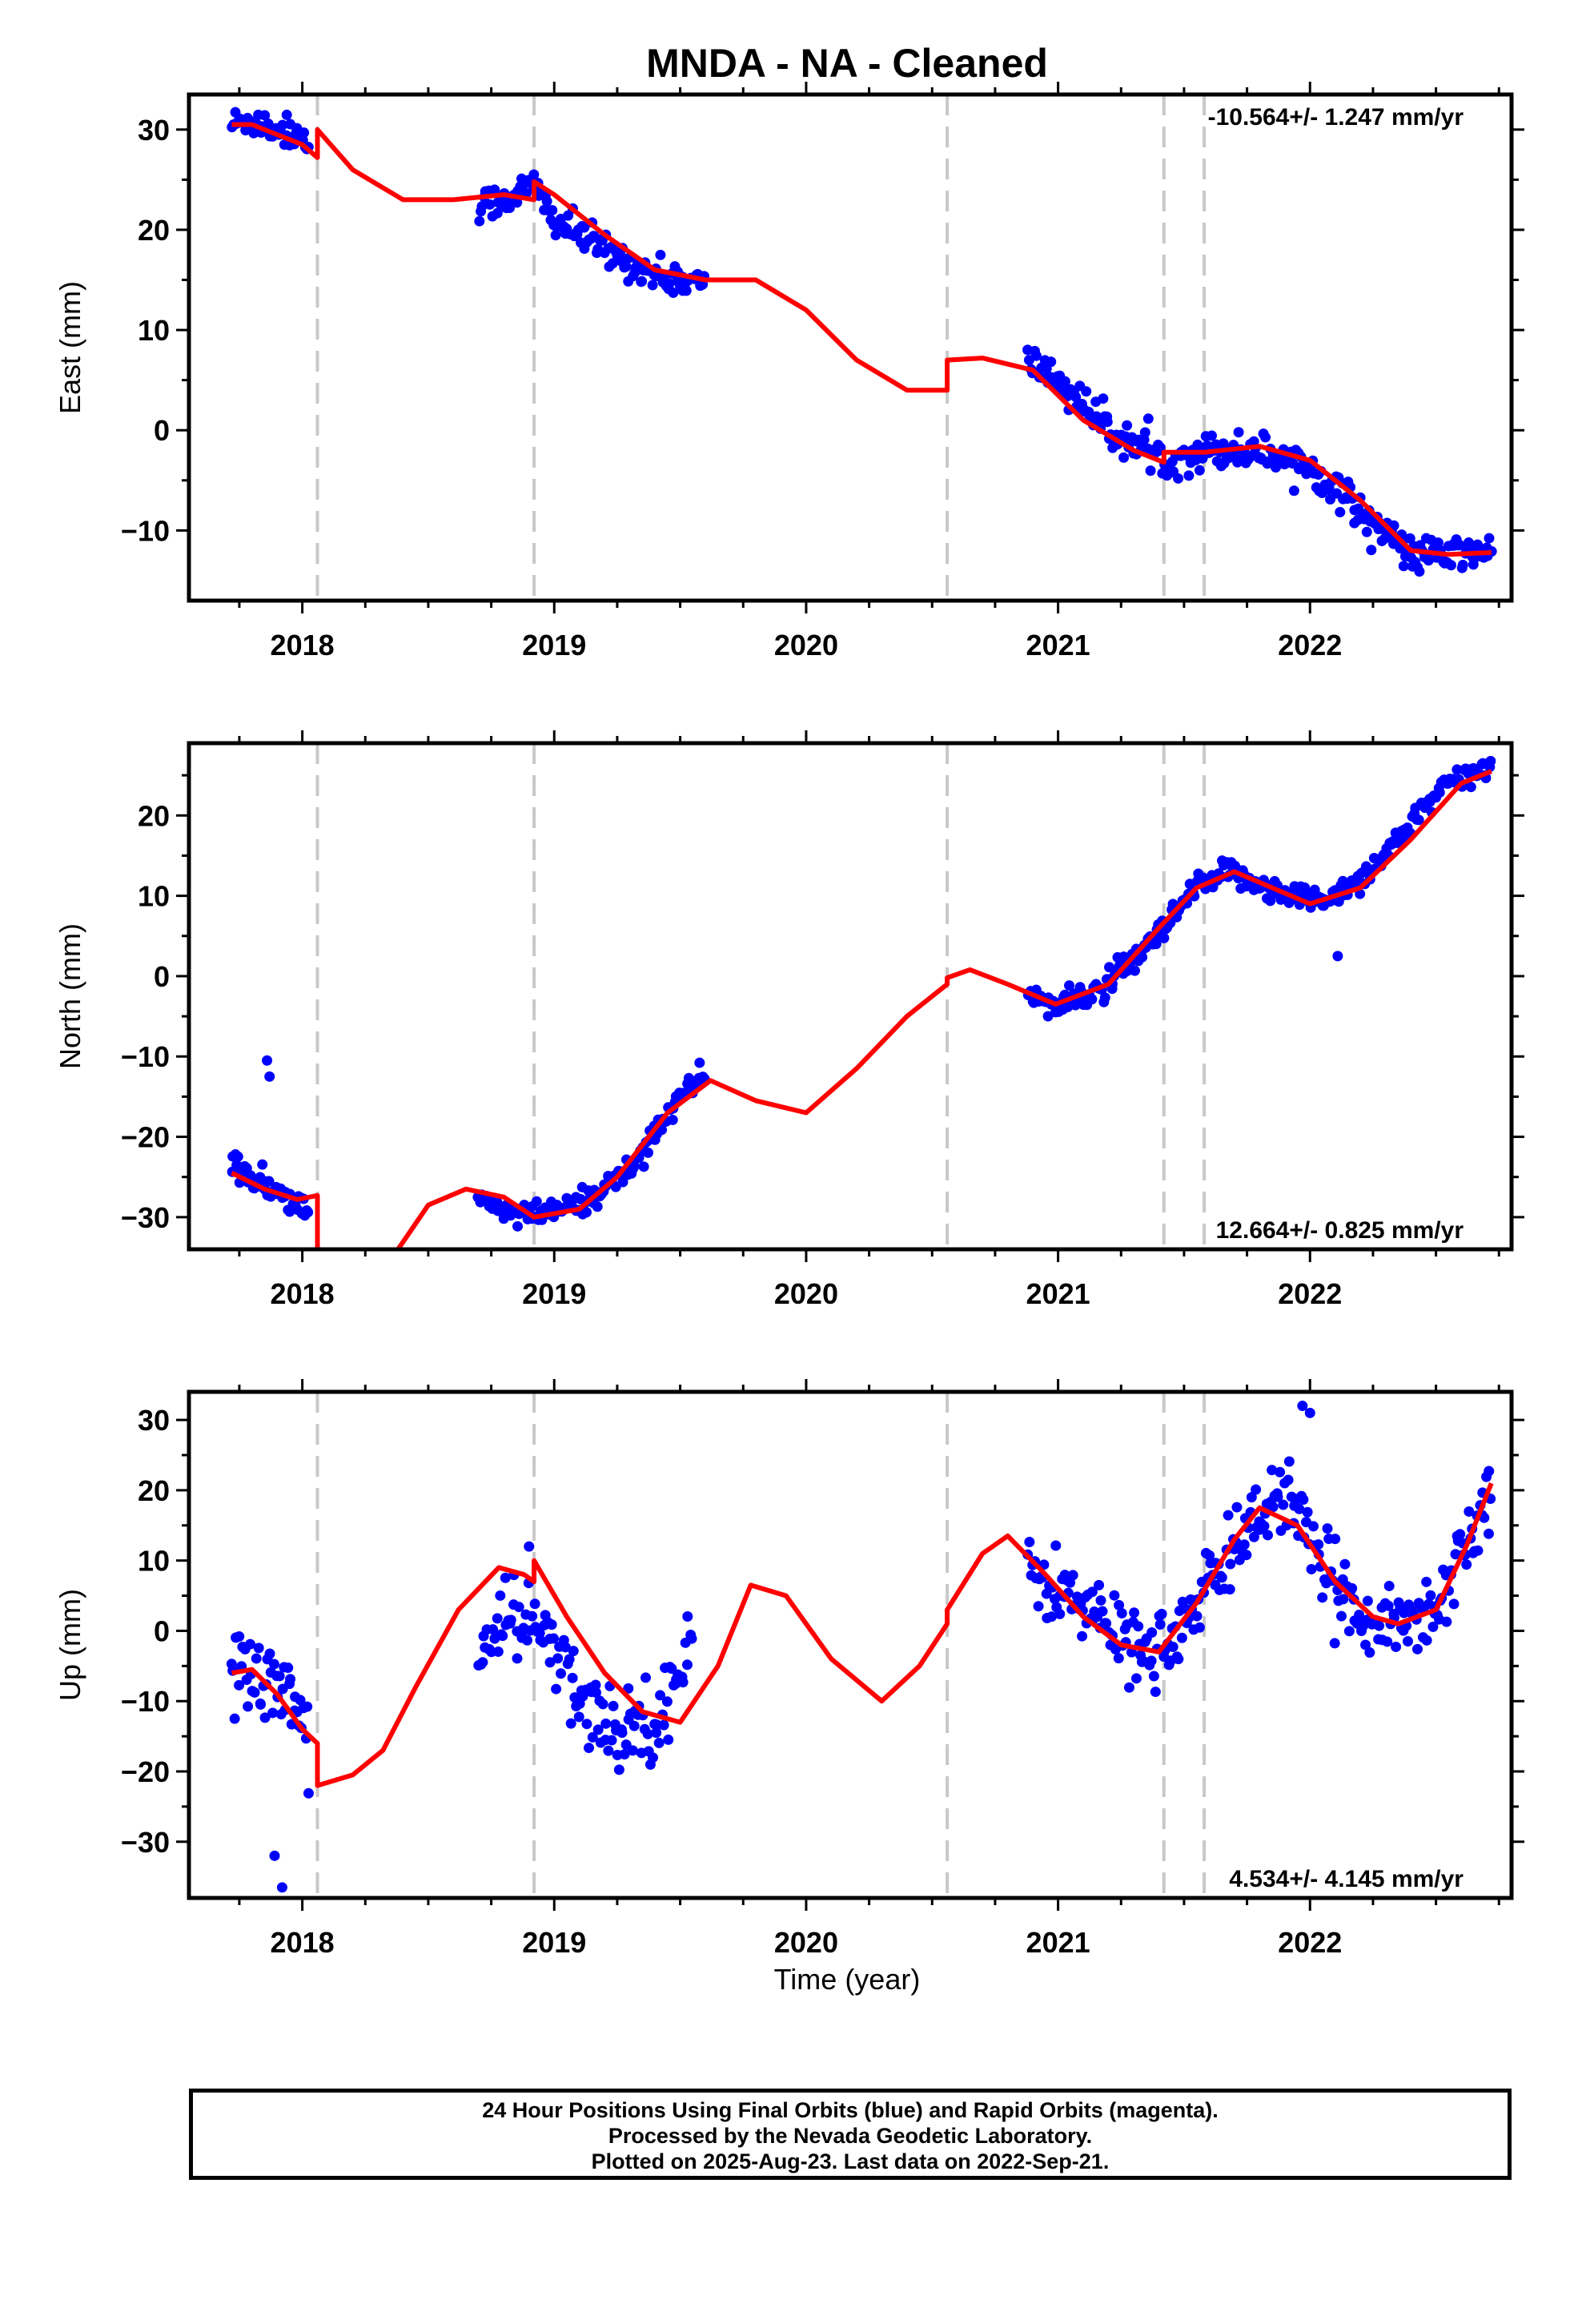 The width and height of the screenshot is (1582, 2324). I want to click on y-tick-label: 0, so click(162, 976).